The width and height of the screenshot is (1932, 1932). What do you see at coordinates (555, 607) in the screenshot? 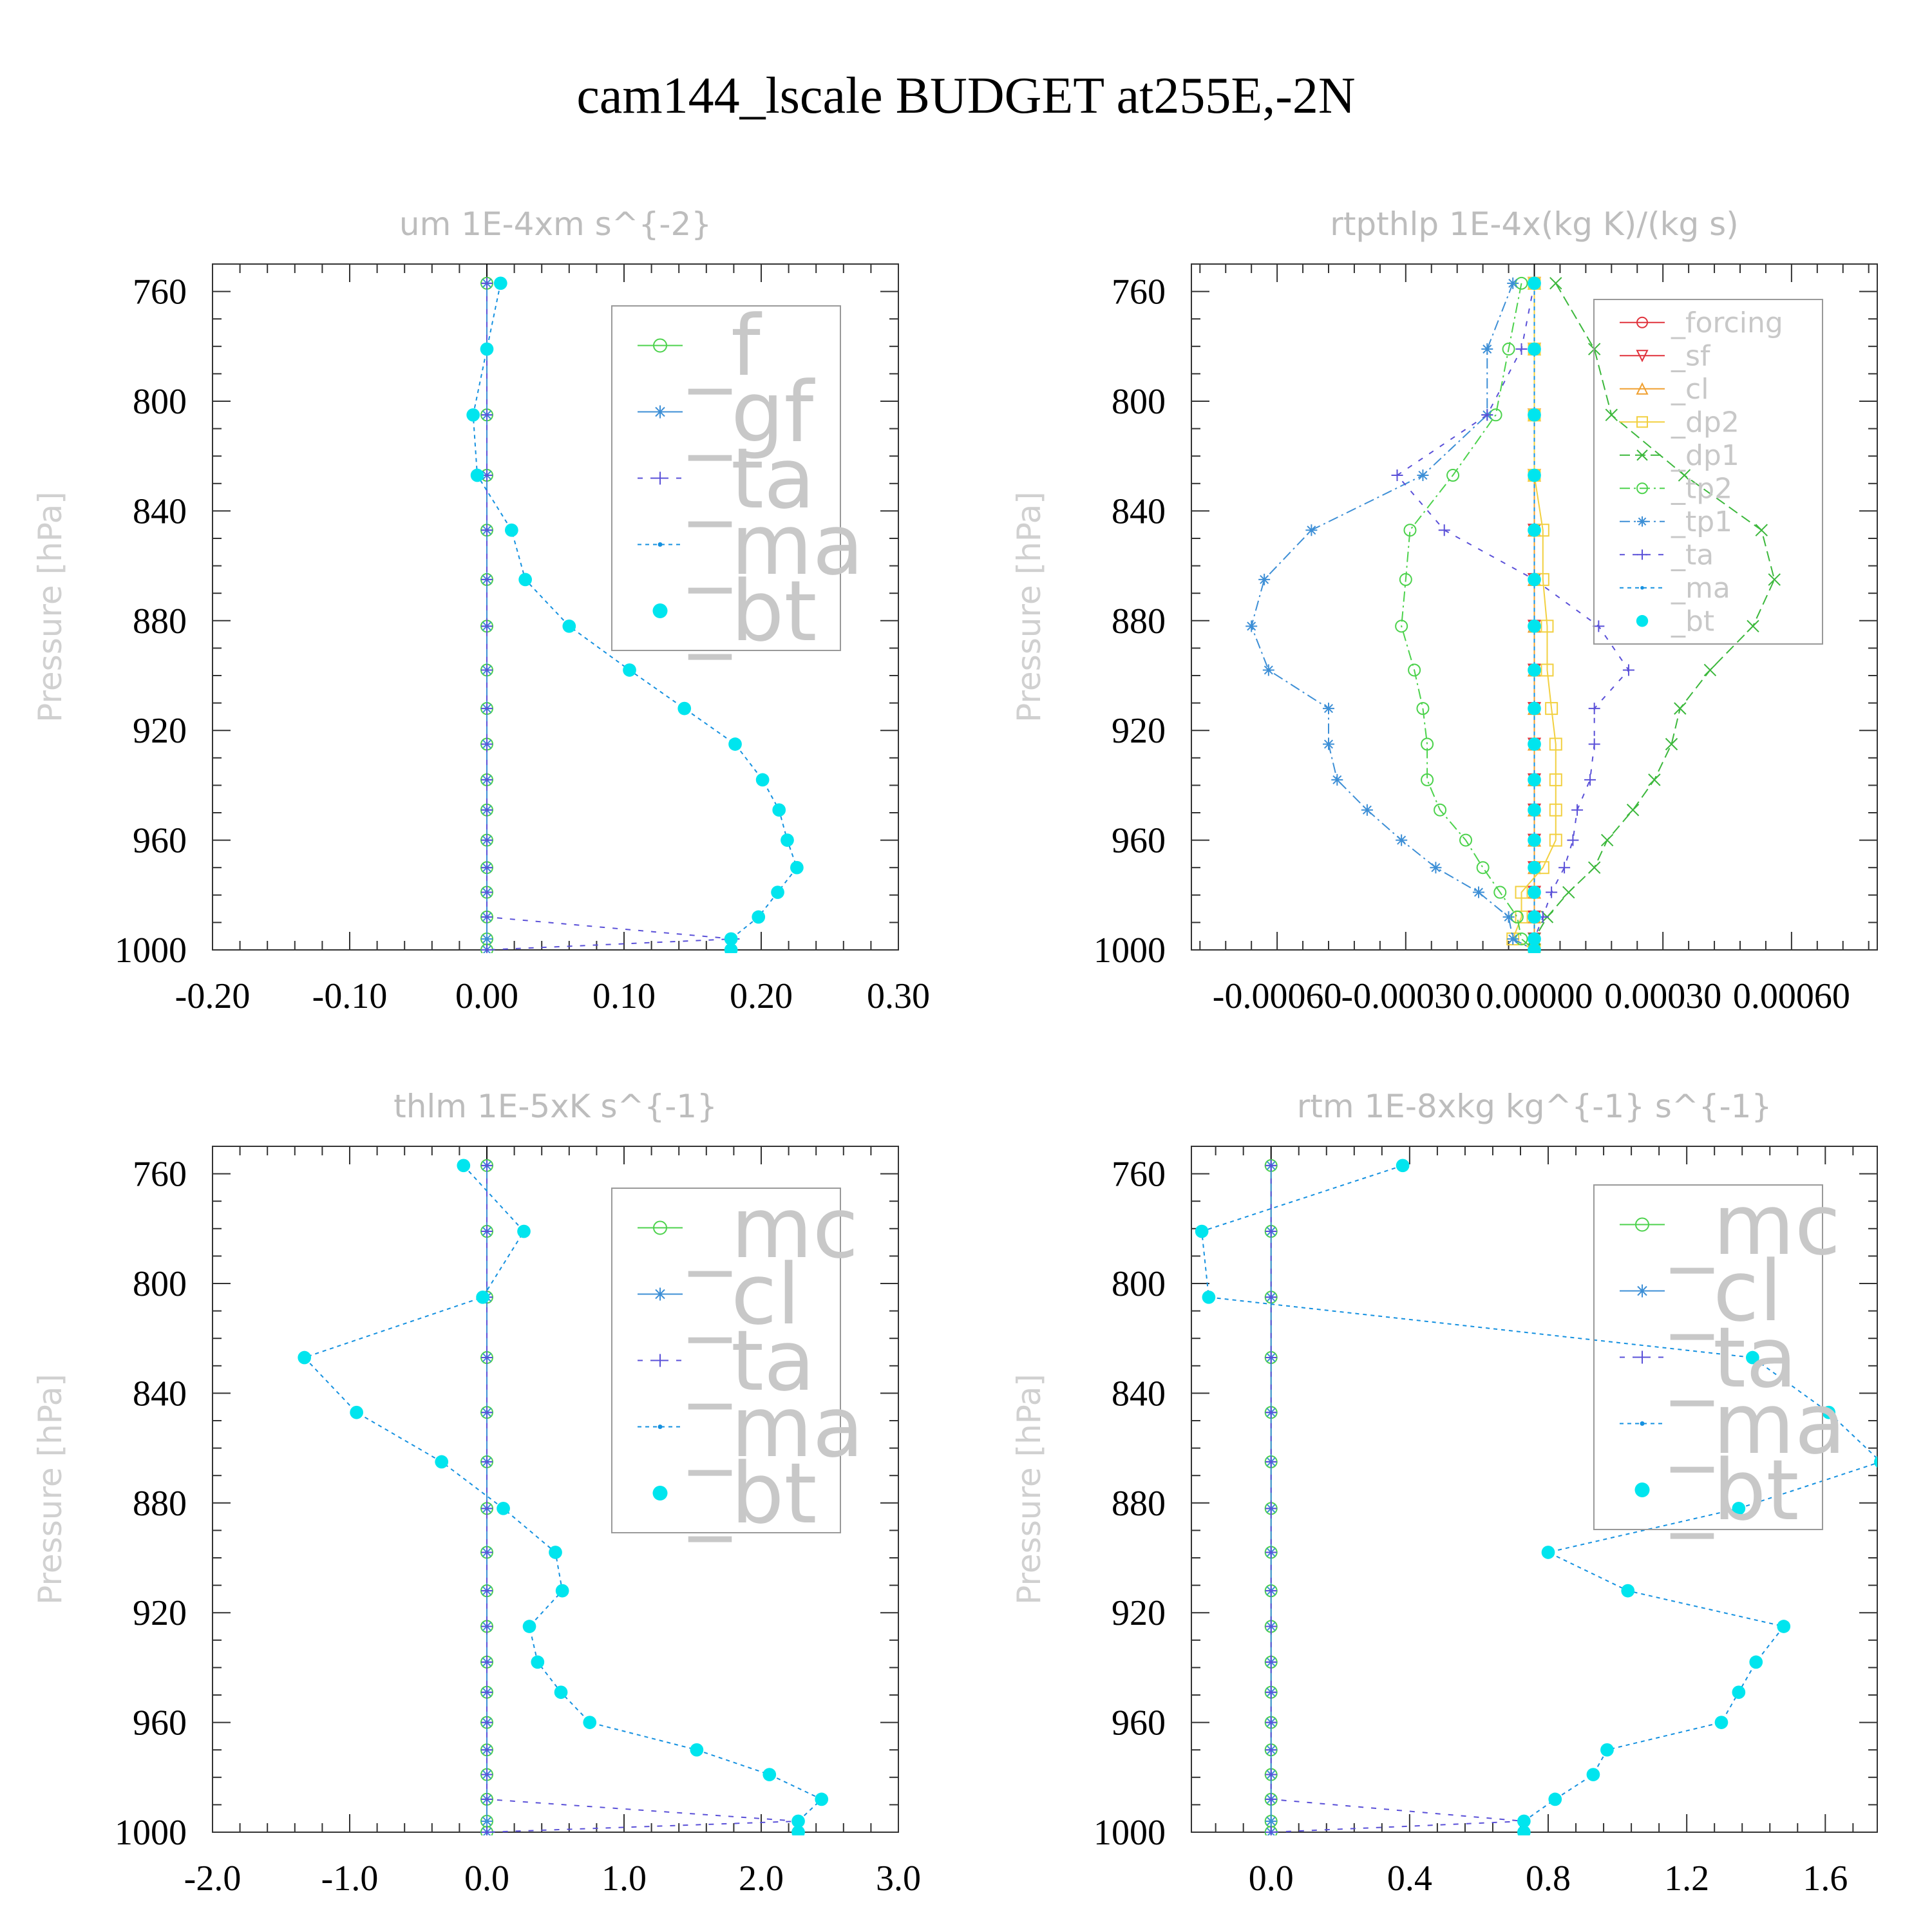
I see `plot-frame` at bounding box center [555, 607].